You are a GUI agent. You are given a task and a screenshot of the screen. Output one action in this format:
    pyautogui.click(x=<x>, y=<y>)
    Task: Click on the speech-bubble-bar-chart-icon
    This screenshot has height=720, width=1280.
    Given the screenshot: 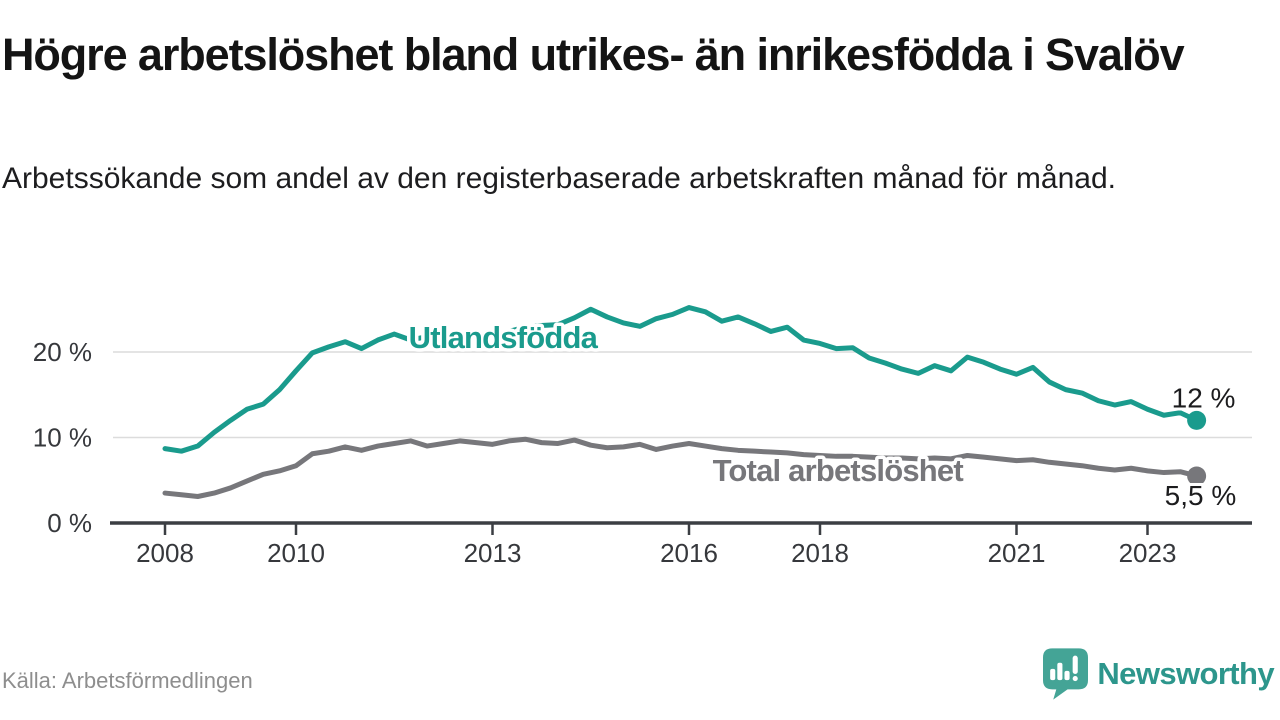 What is the action you would take?
    pyautogui.click(x=1066, y=674)
    